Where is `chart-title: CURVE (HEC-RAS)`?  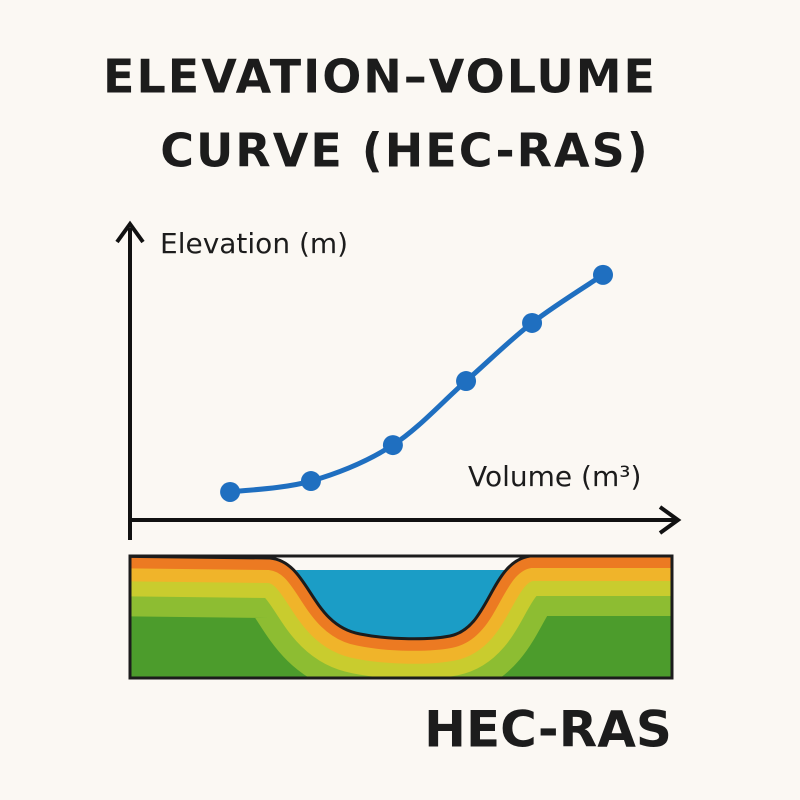
chart-title: CURVE (HEC-RAS) is located at coordinates (405, 151).